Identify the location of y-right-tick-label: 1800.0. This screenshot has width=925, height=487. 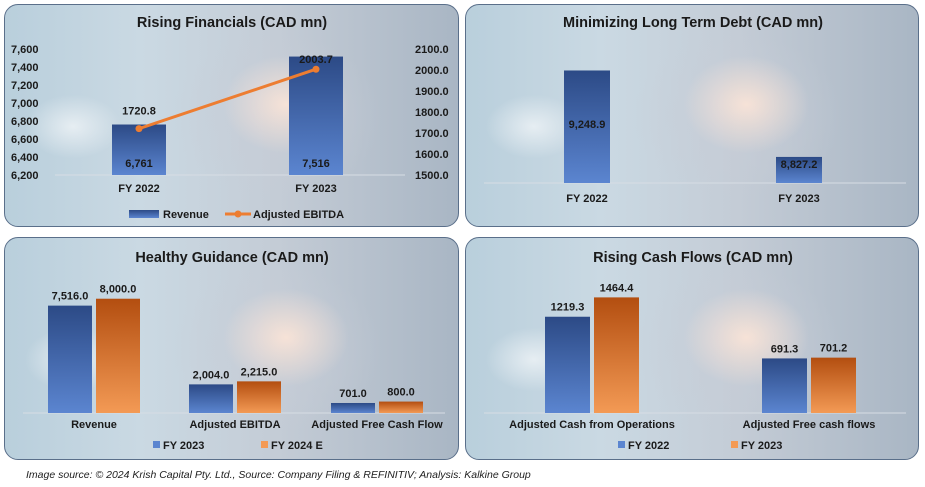
(432, 113).